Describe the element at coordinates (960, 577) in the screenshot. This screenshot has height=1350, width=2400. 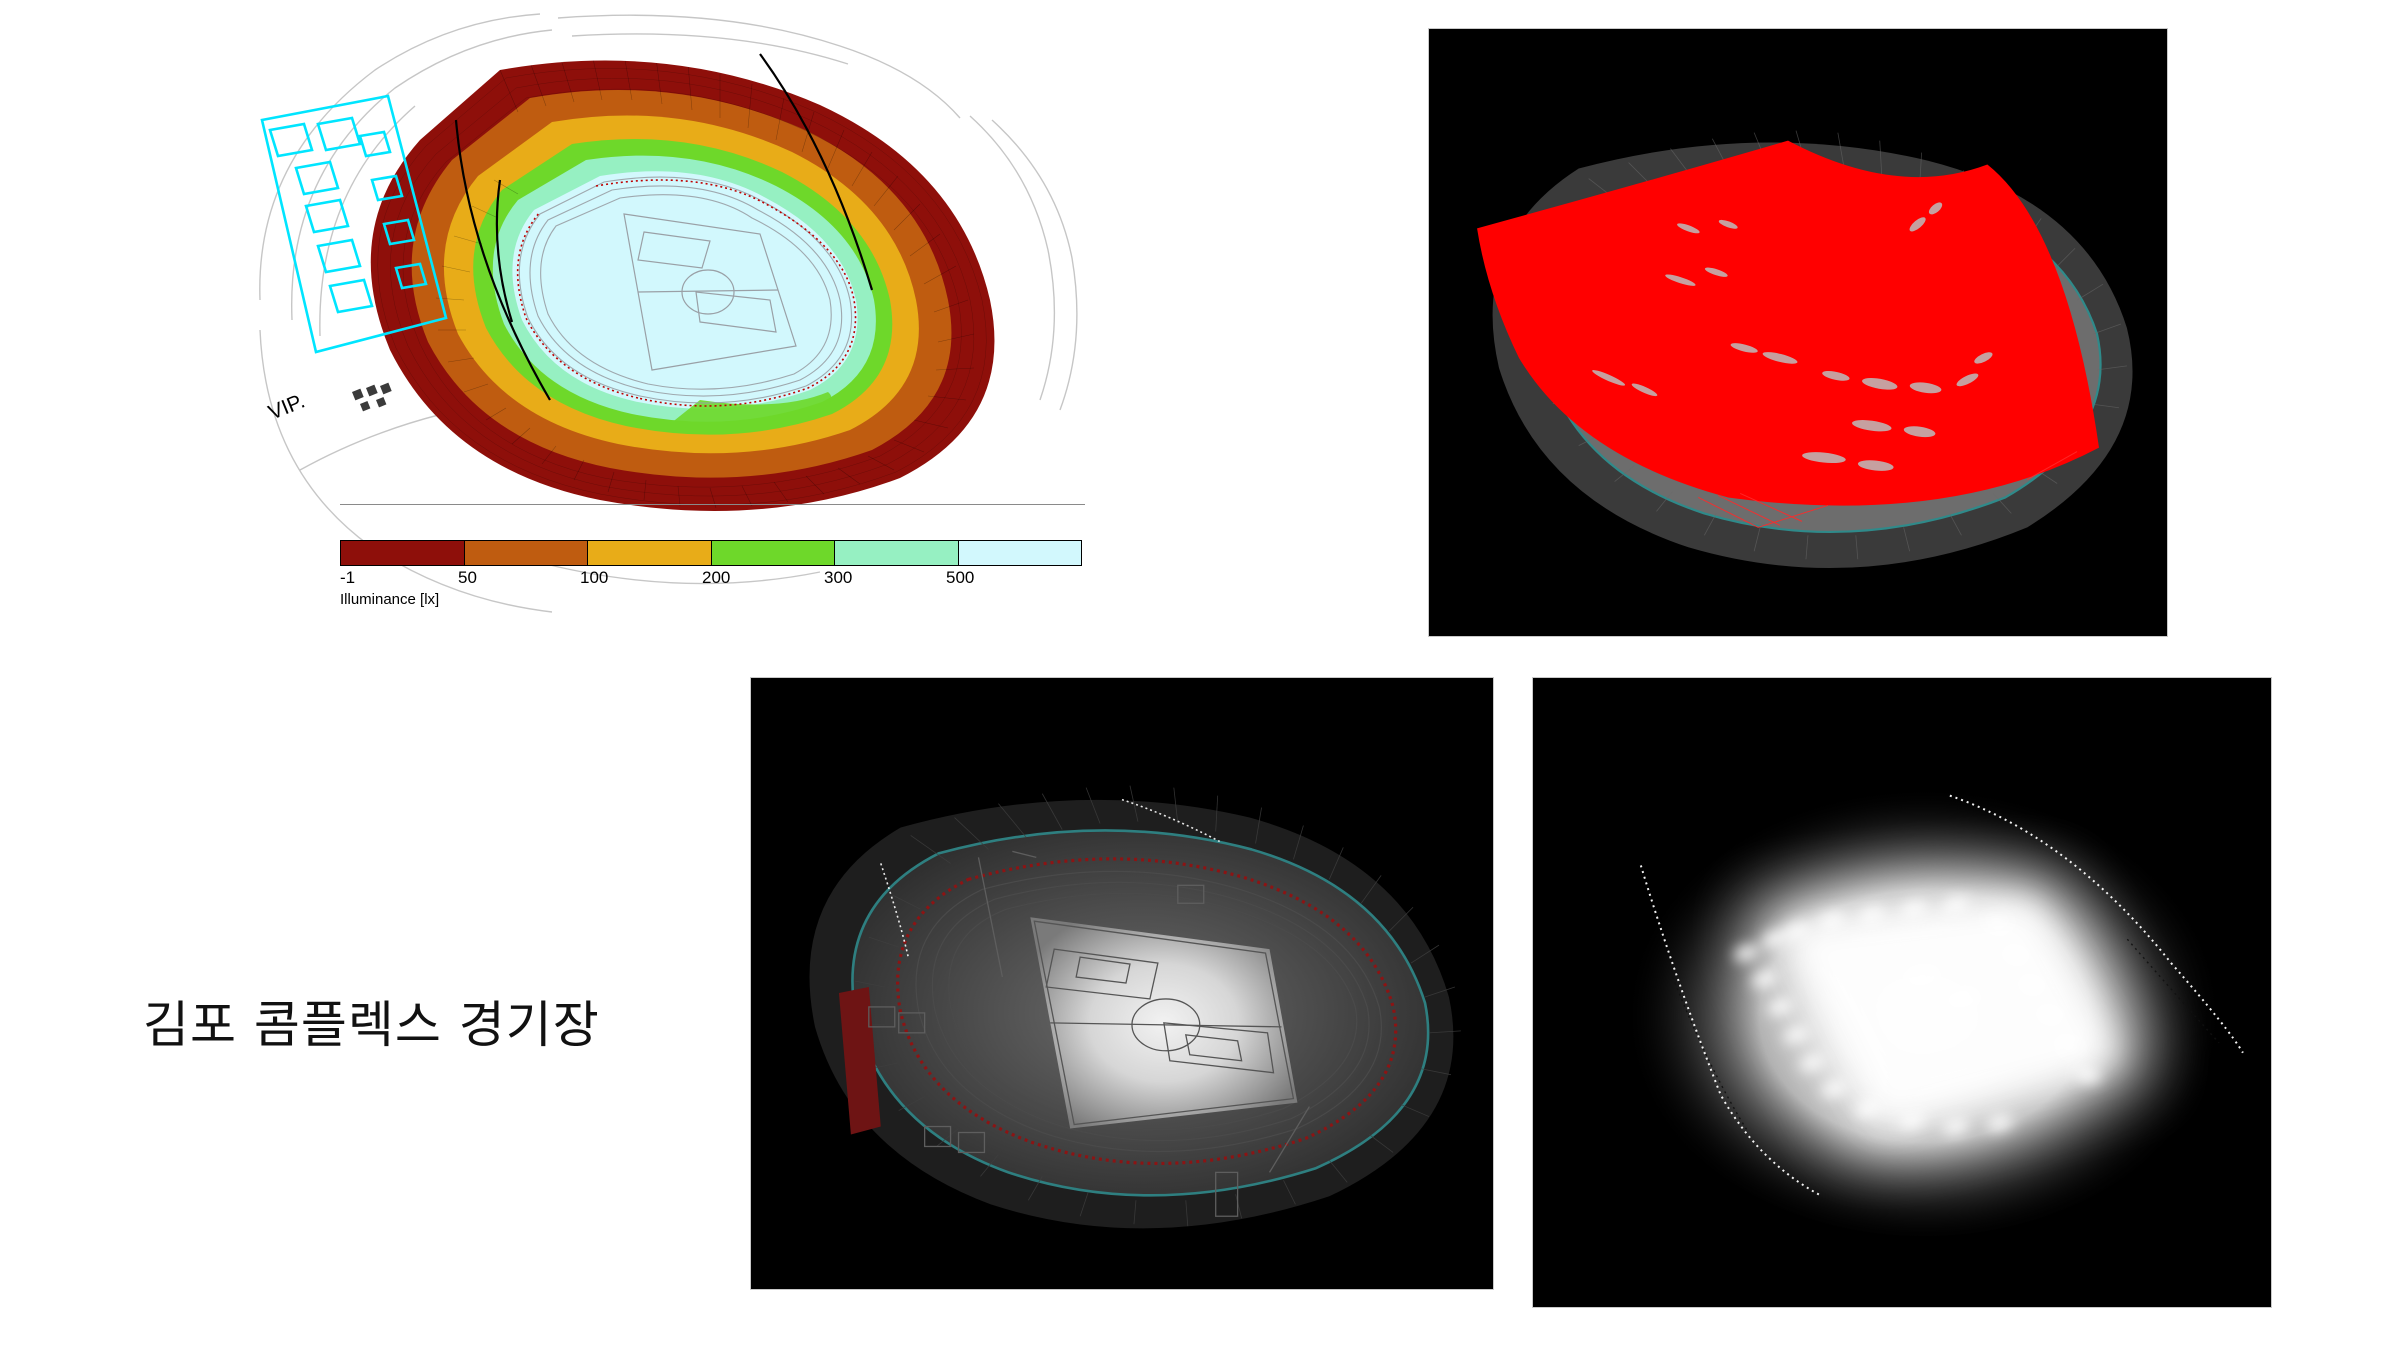
I see `legend-tick-5: 500` at that location.